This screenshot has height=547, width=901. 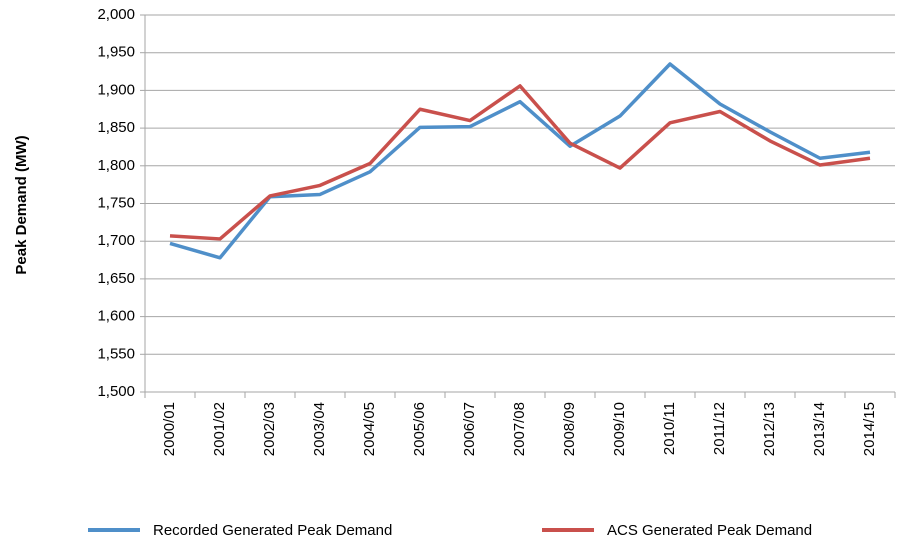 I want to click on x-tick-label: 2002/03, so click(x=269, y=429).